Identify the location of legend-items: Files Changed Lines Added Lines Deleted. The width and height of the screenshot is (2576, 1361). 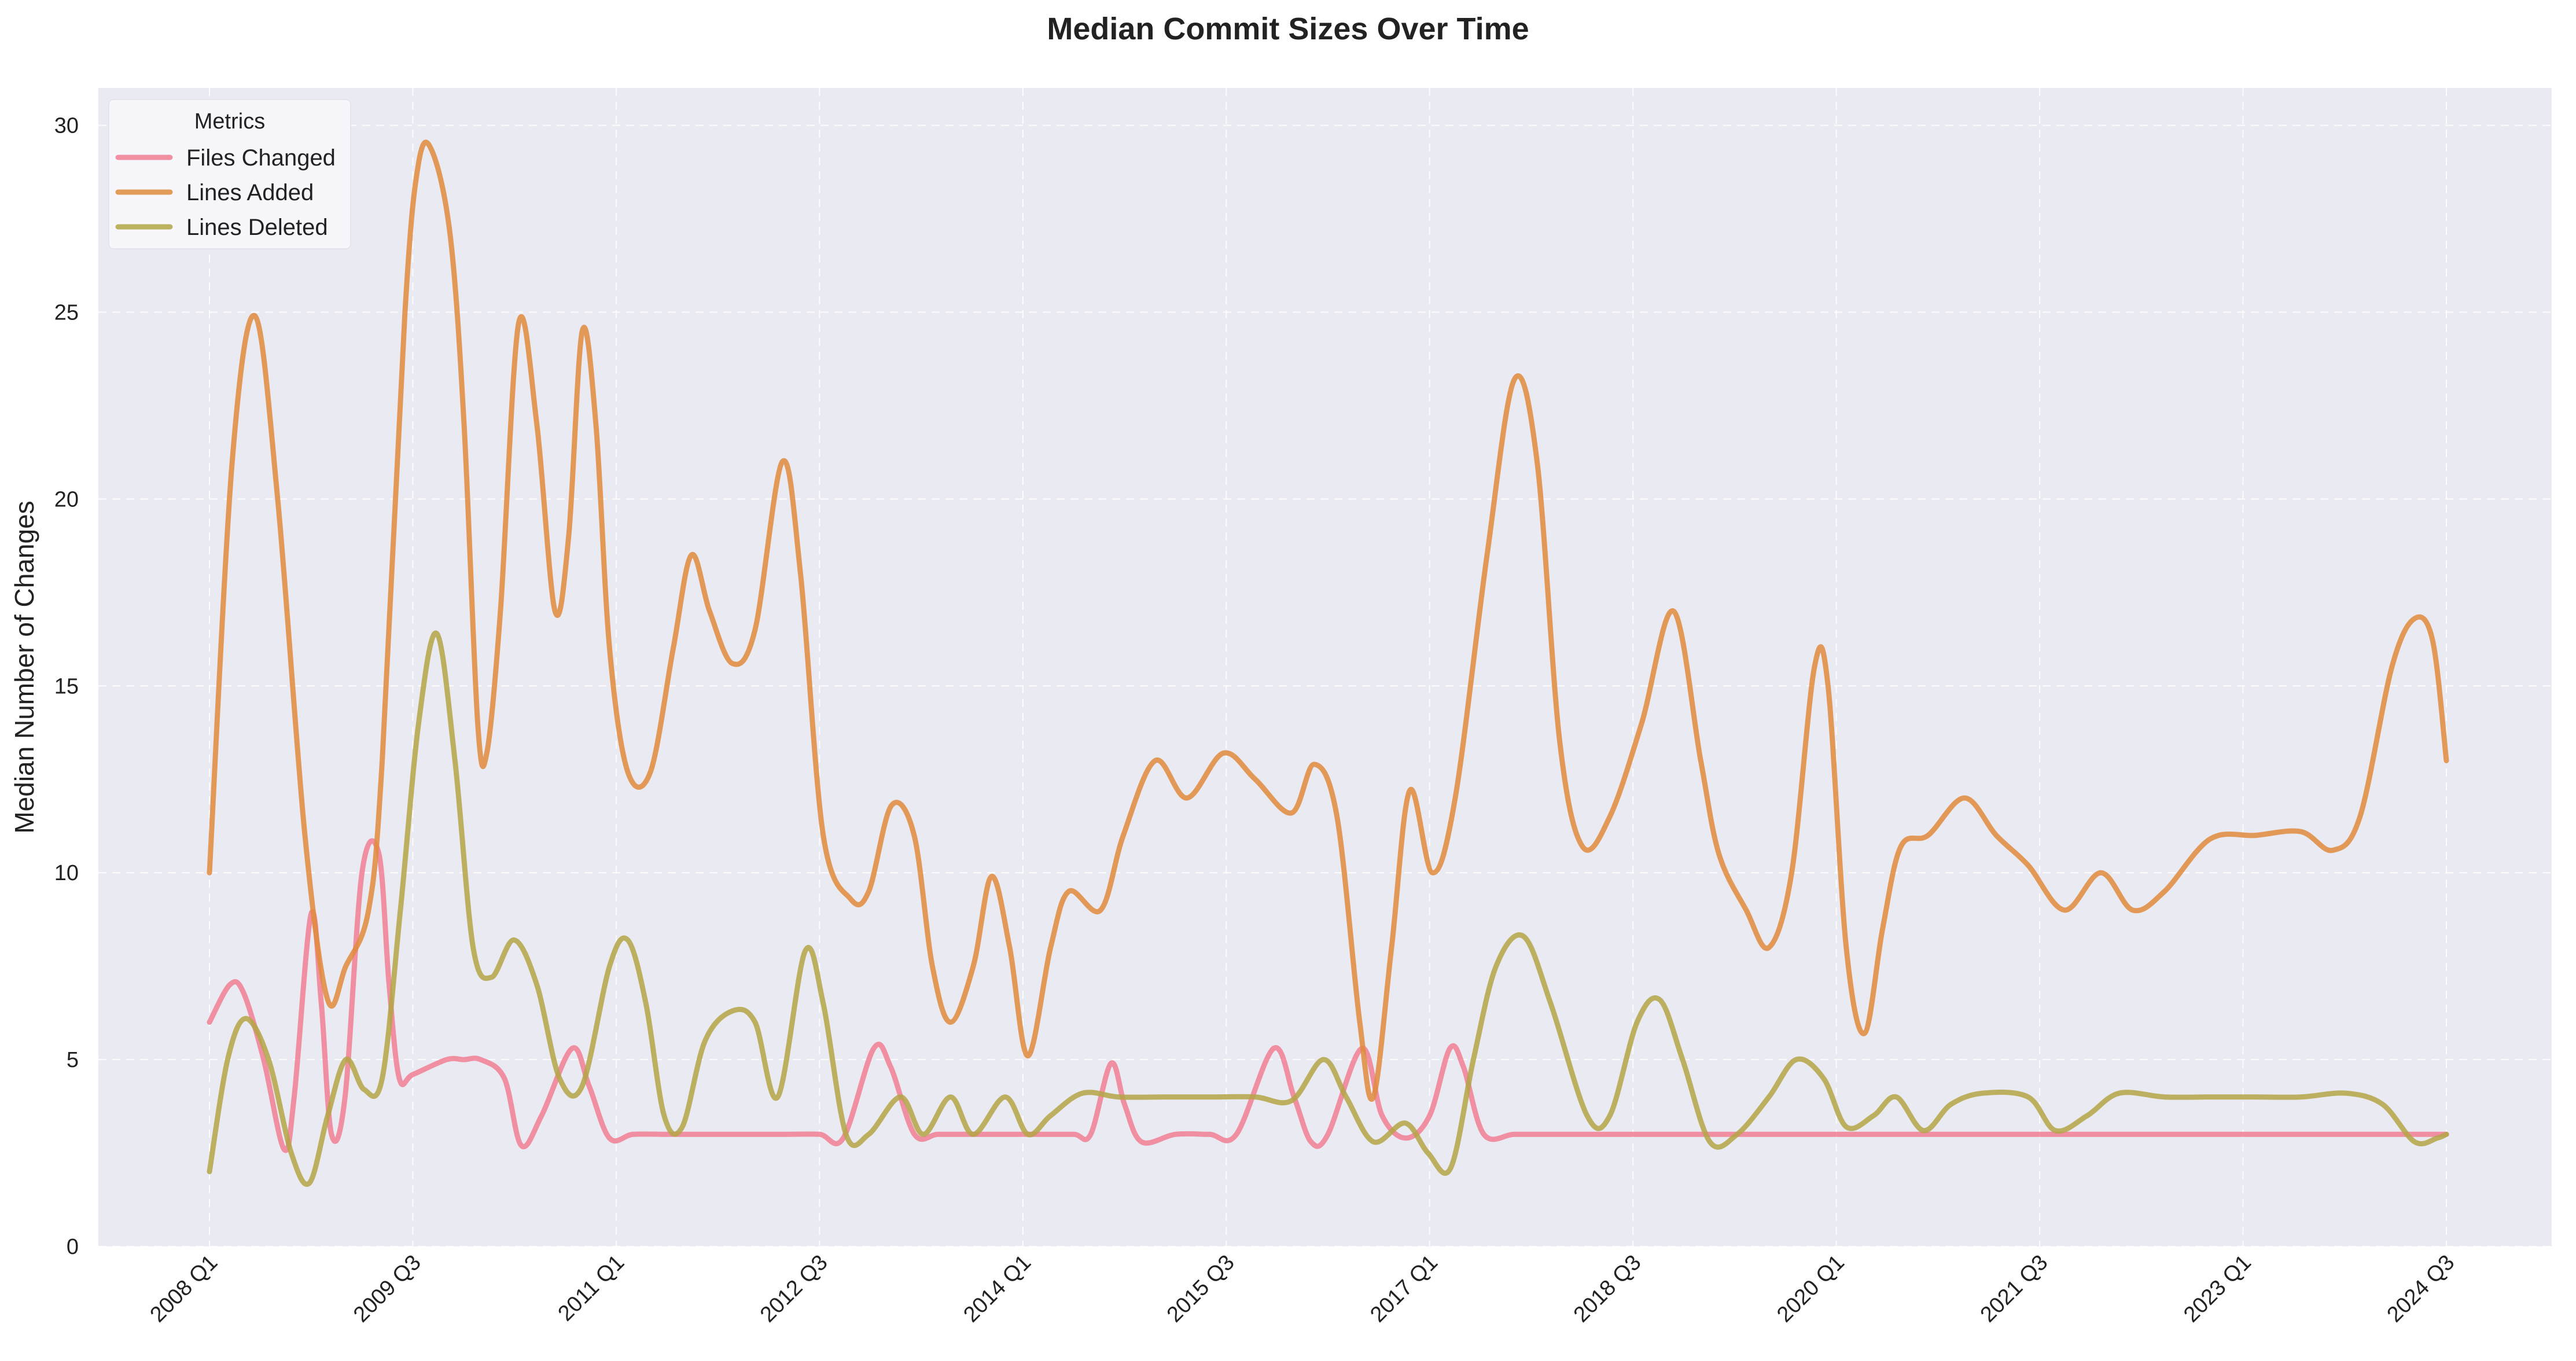
(225, 192).